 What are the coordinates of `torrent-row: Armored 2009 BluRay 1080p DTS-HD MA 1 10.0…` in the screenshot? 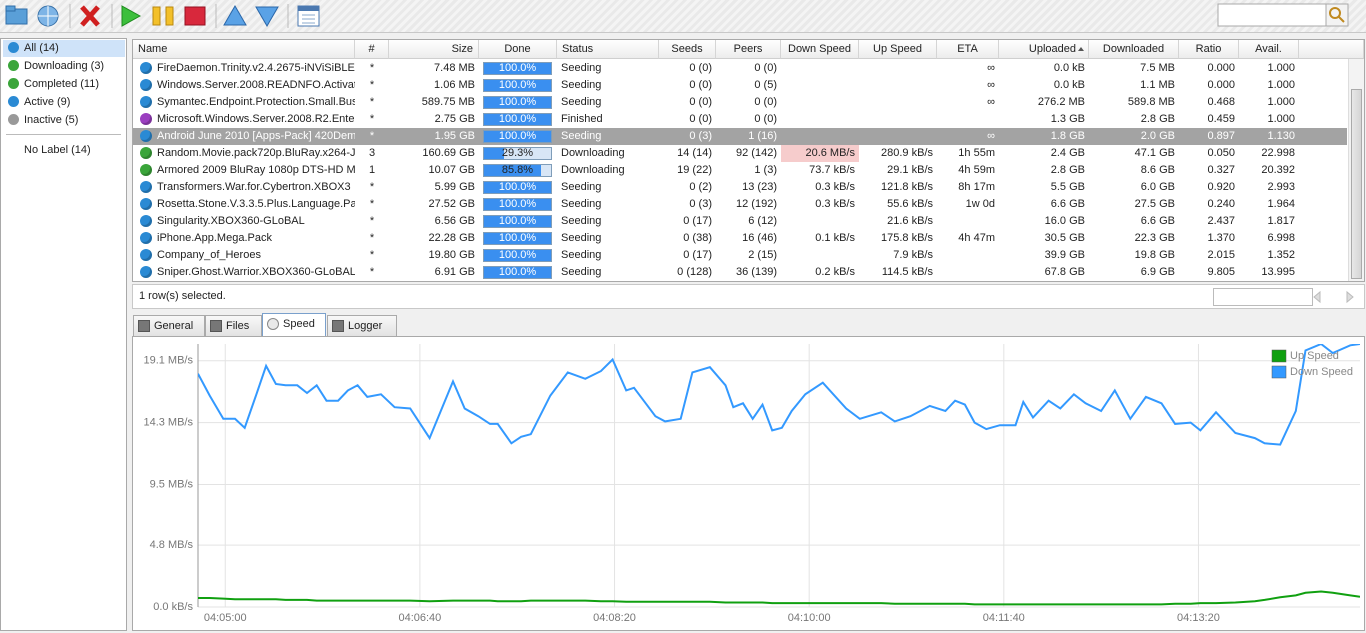 It's located at (740, 170).